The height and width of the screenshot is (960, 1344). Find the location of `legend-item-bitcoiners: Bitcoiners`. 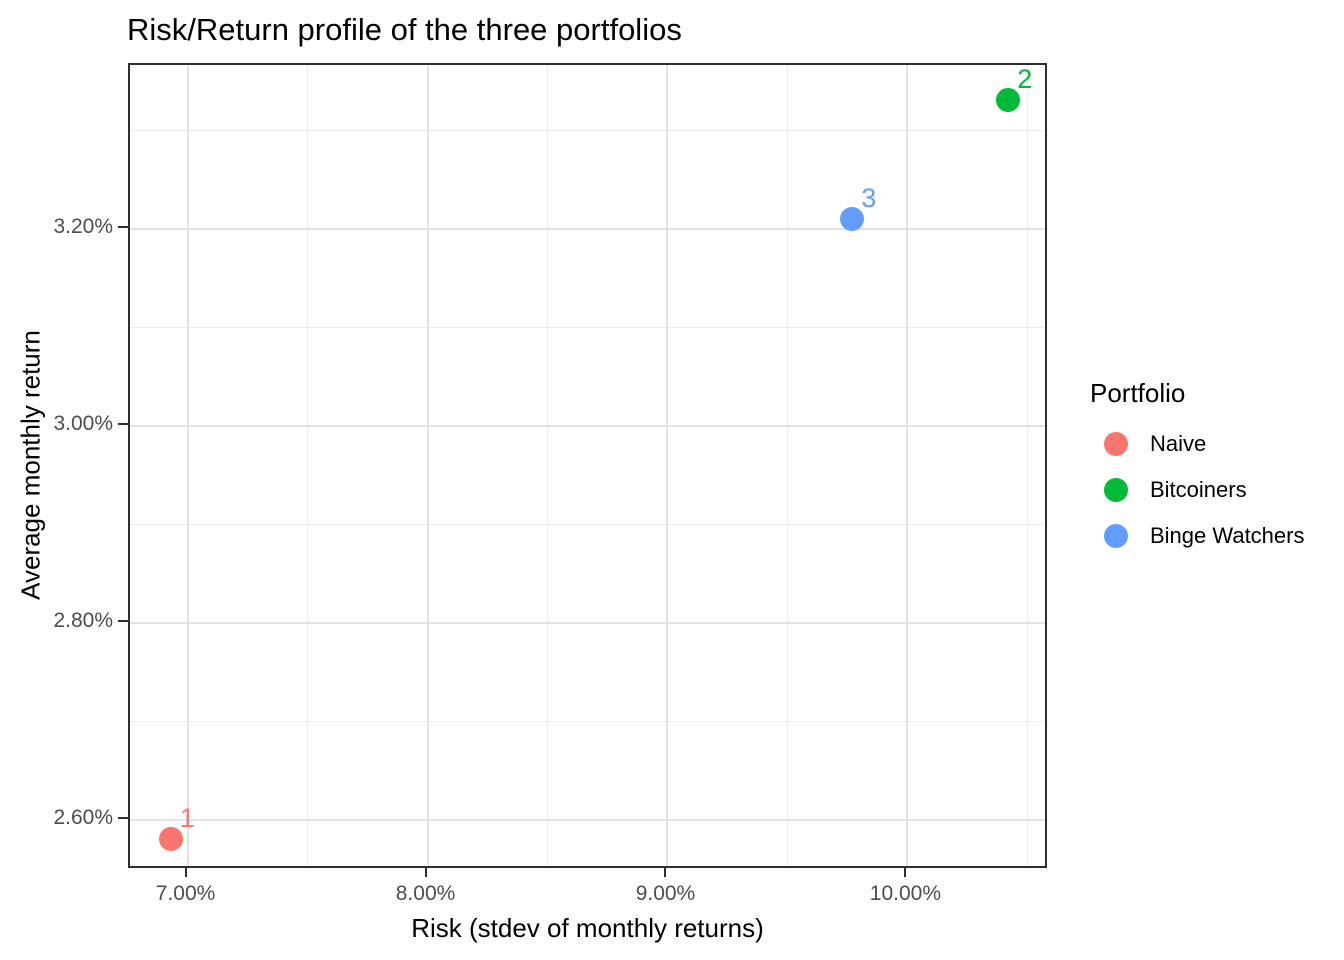

legend-item-bitcoiners: Bitcoiners is located at coordinates (1197, 490).